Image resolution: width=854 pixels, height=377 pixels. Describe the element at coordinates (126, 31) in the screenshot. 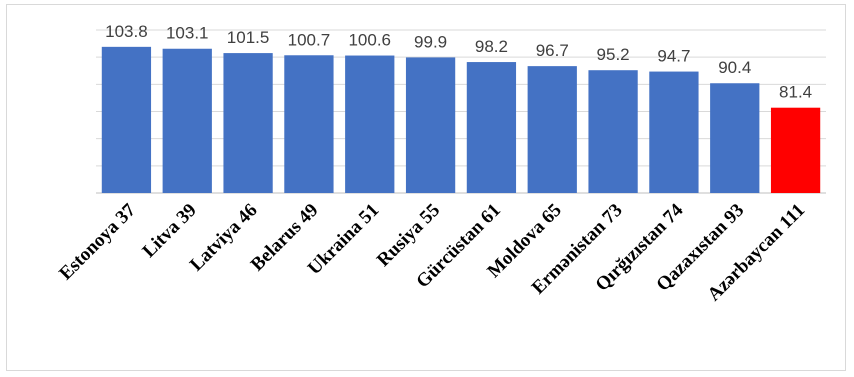

I see `value-label: 103.8` at that location.